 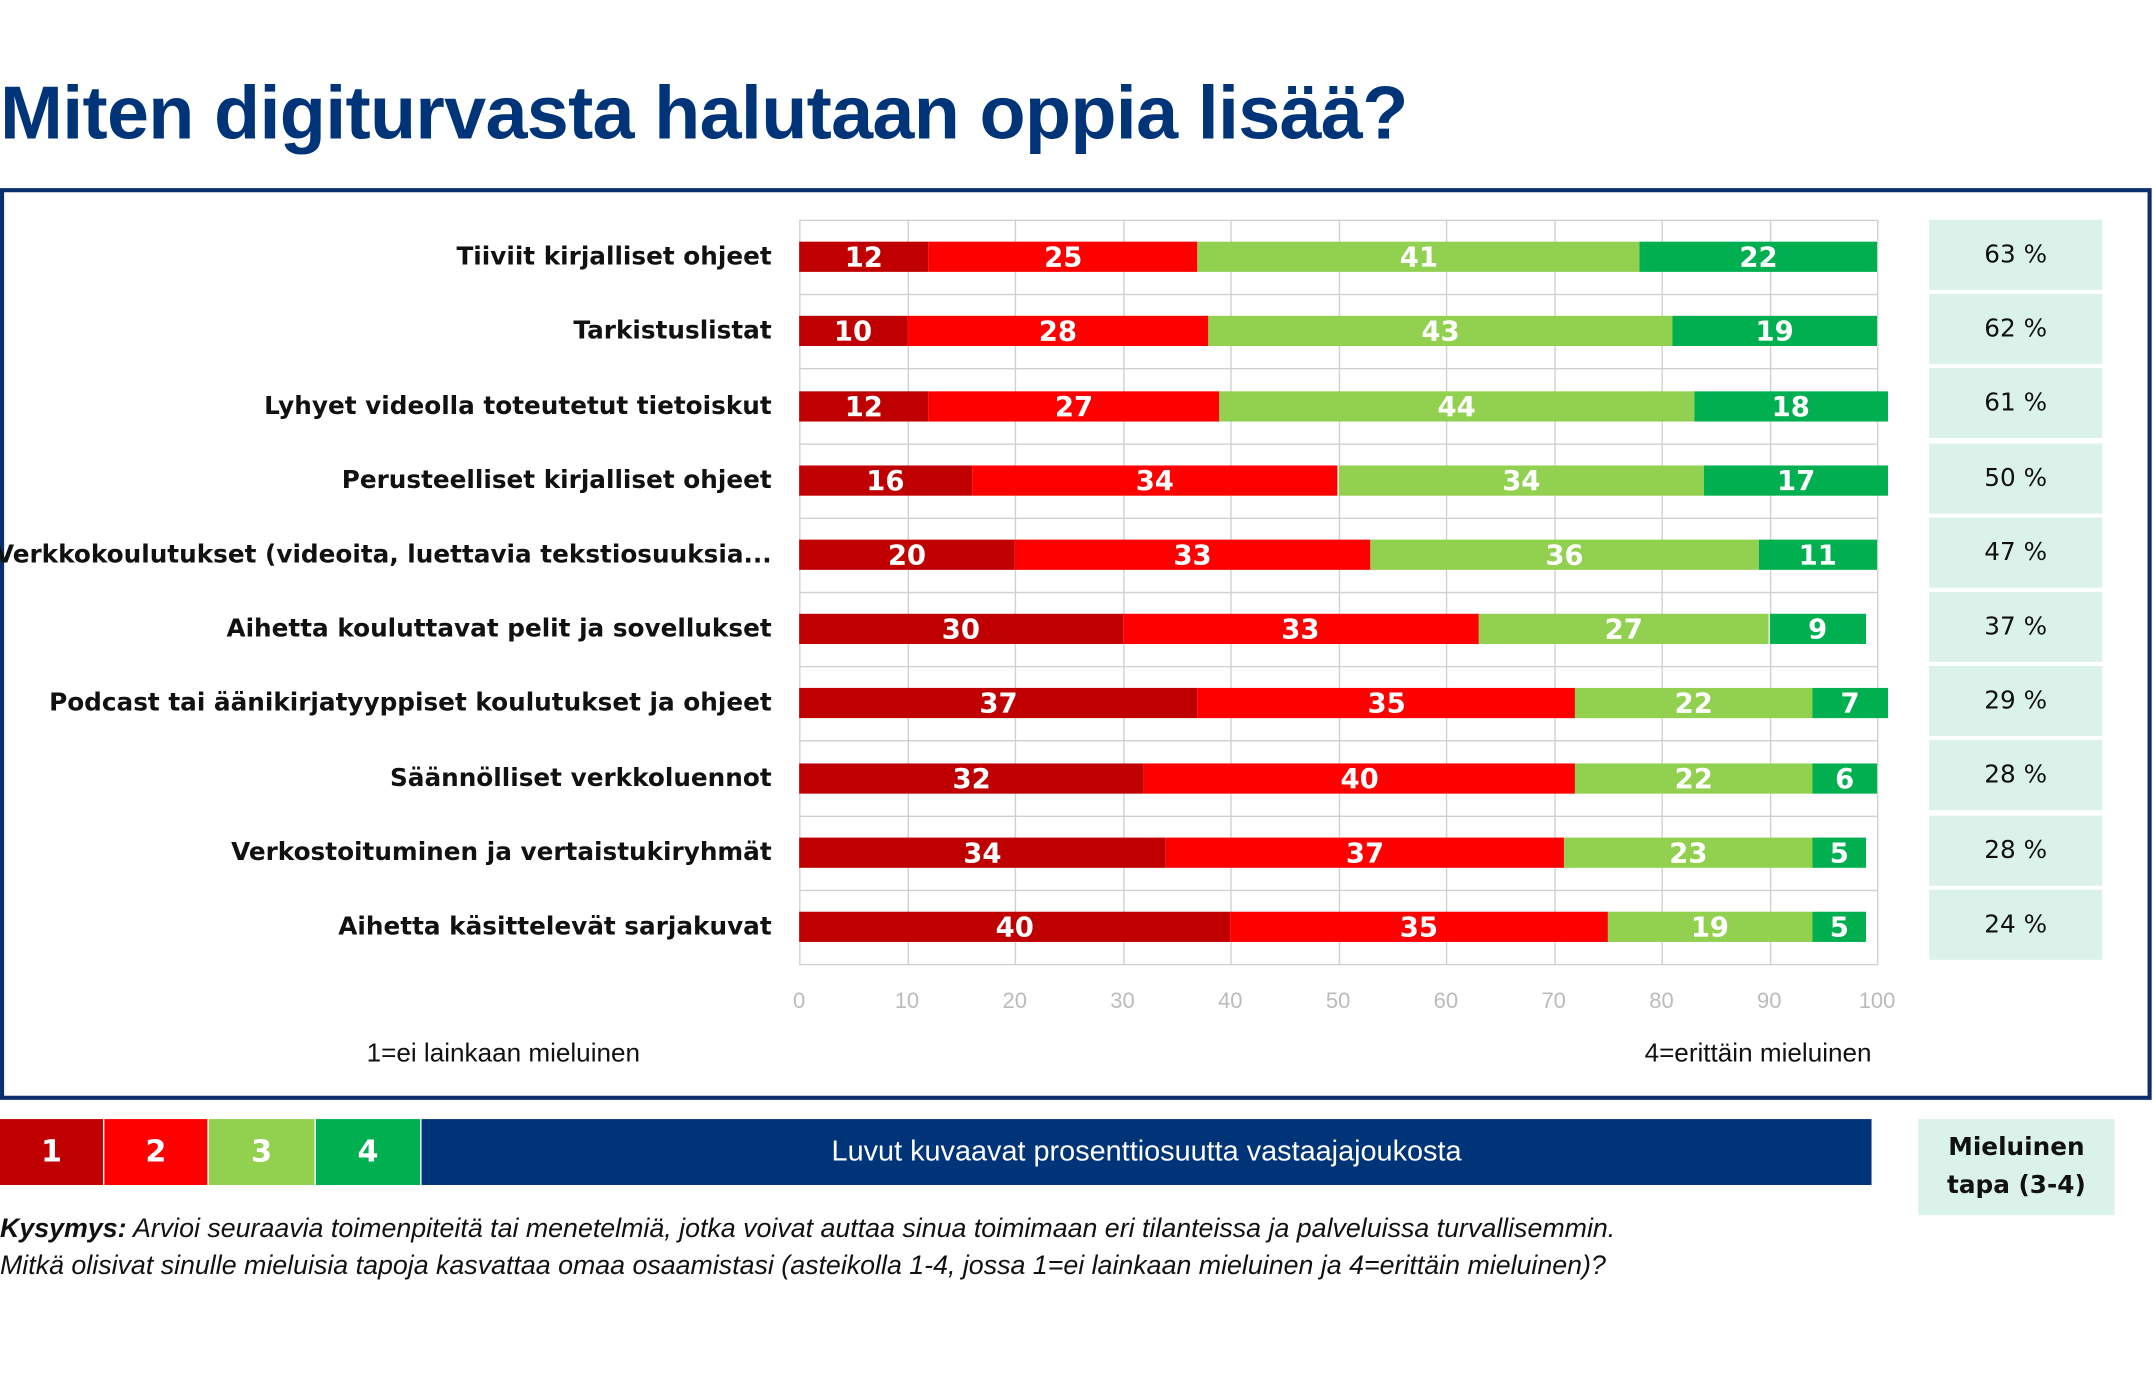 I want to click on page-title: Miten digiturvasta halutaan oppia lisää?, so click(x=704, y=113).